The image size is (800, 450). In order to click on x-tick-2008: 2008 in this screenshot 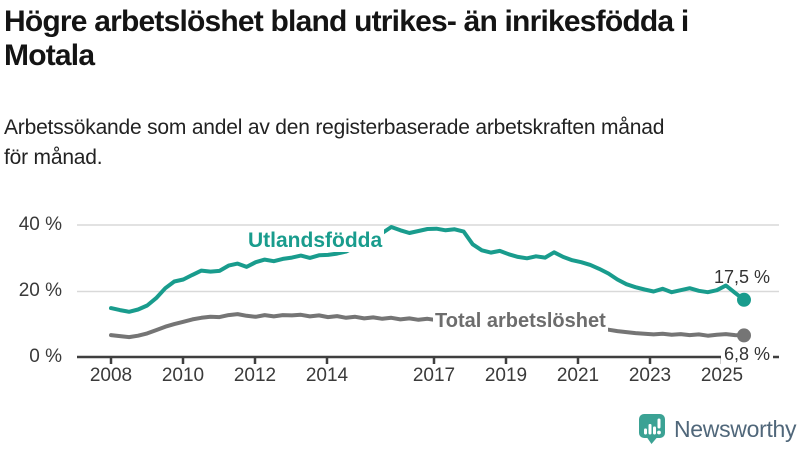, I will do `click(111, 375)`.